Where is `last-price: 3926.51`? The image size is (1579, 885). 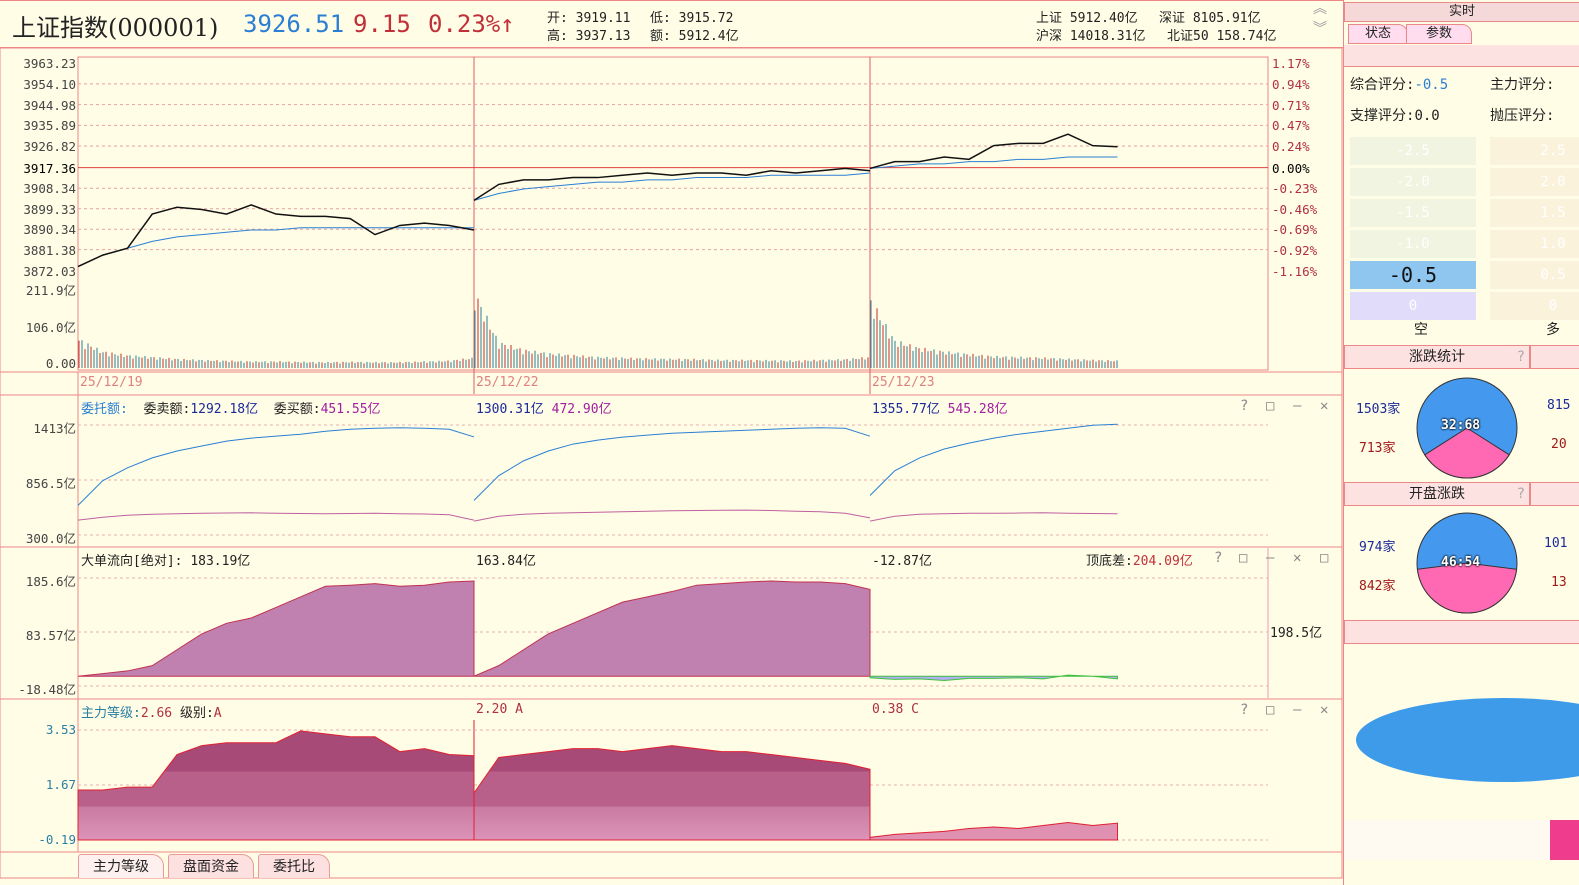
last-price: 3926.51 is located at coordinates (294, 24).